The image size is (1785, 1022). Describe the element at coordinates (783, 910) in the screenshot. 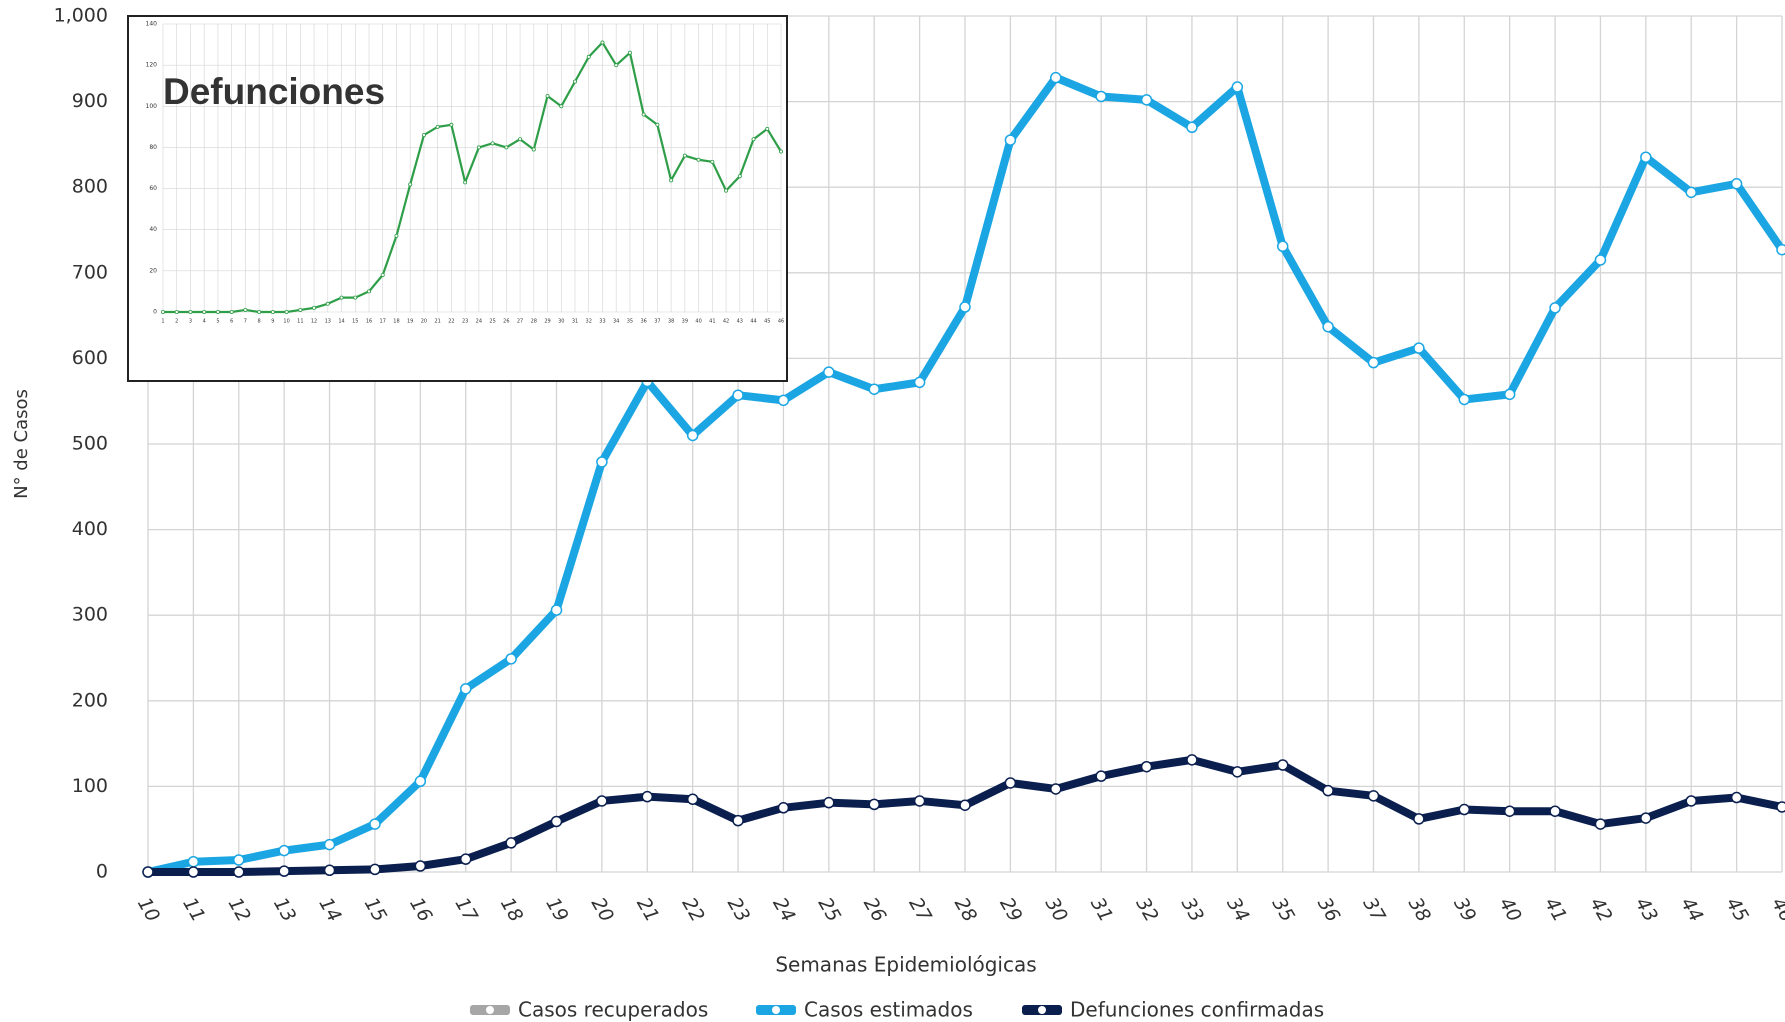

I see `x-tick-label: 24` at that location.